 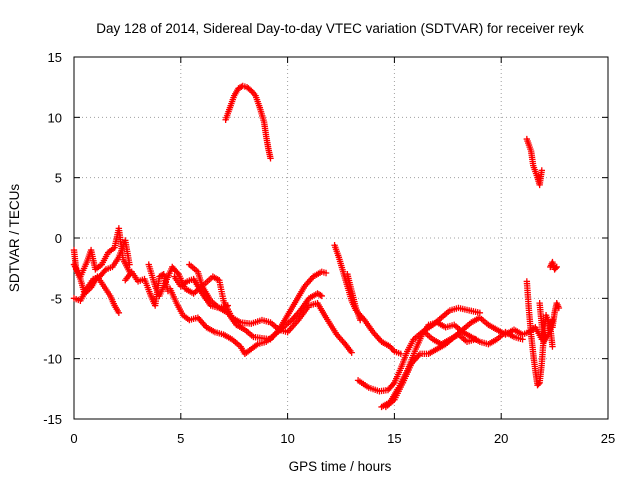 What do you see at coordinates (73, 438) in the screenshot?
I see `x-tick-label: 0` at bounding box center [73, 438].